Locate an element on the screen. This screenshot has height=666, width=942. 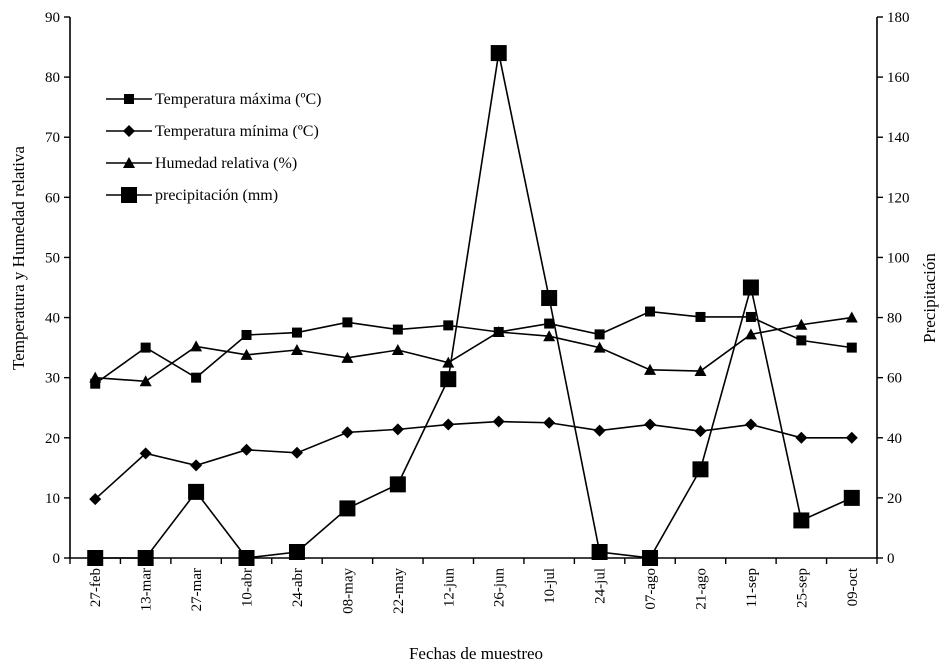
y-right-tick-label: 120 is located at coordinates (898, 198).